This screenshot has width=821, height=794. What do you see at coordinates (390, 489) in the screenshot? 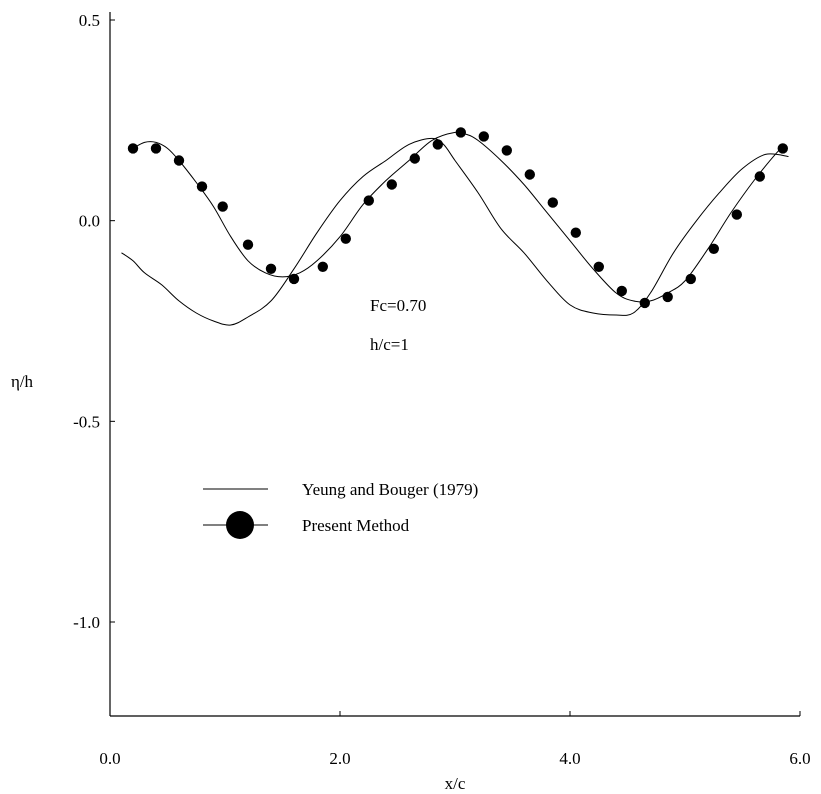
I see `legend-label-yeung: Yeung and Bouger (1979)` at bounding box center [390, 489].